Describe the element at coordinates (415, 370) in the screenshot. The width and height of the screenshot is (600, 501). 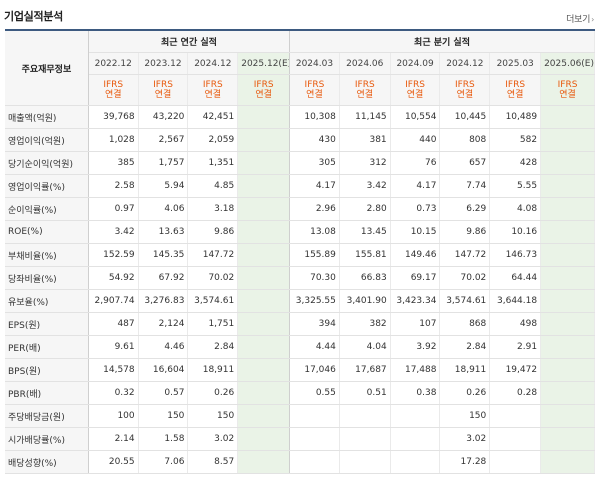
I see `table-cell: 17,488` at that location.